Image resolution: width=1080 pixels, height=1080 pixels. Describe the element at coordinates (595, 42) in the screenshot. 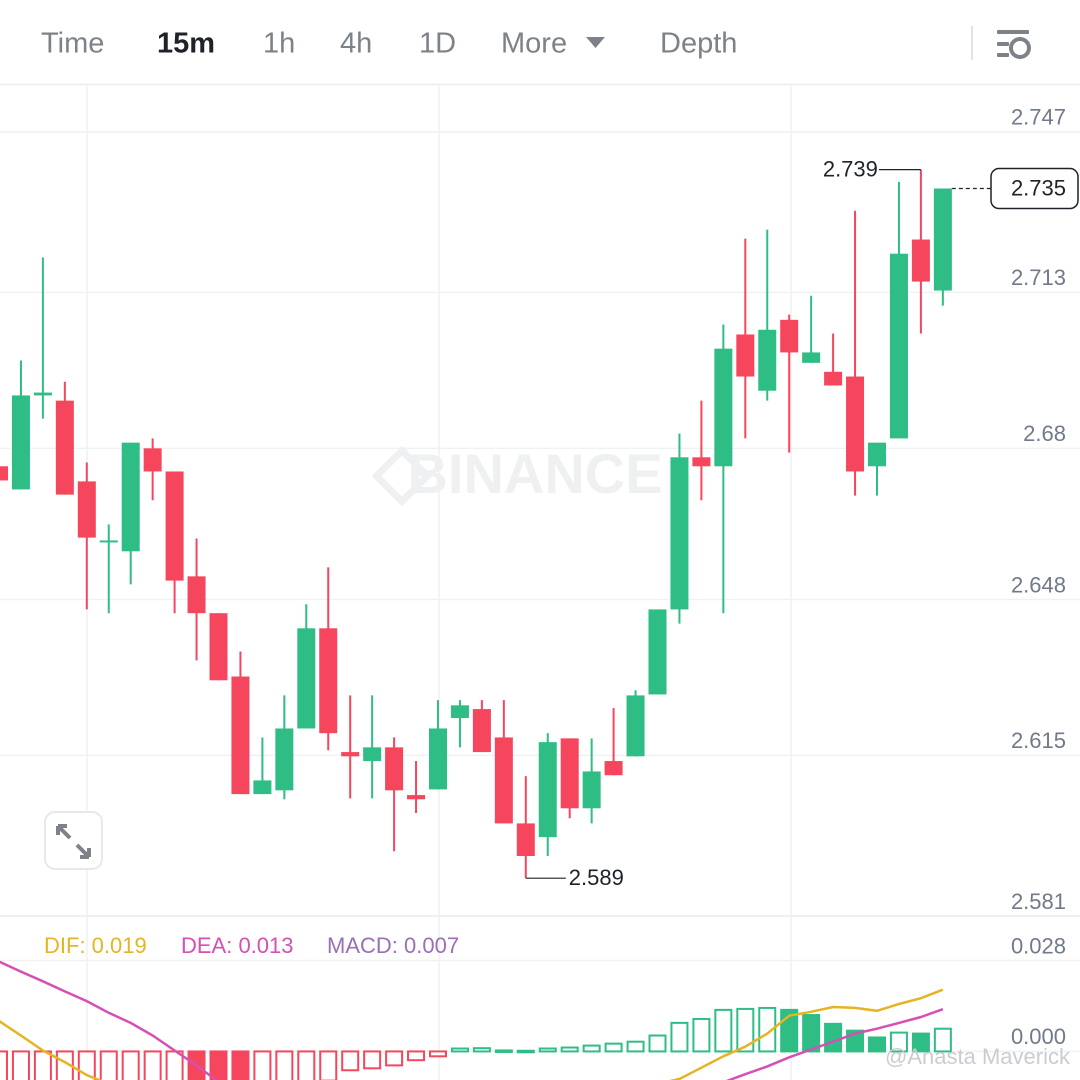

I see `dropdown-arrow` at that location.